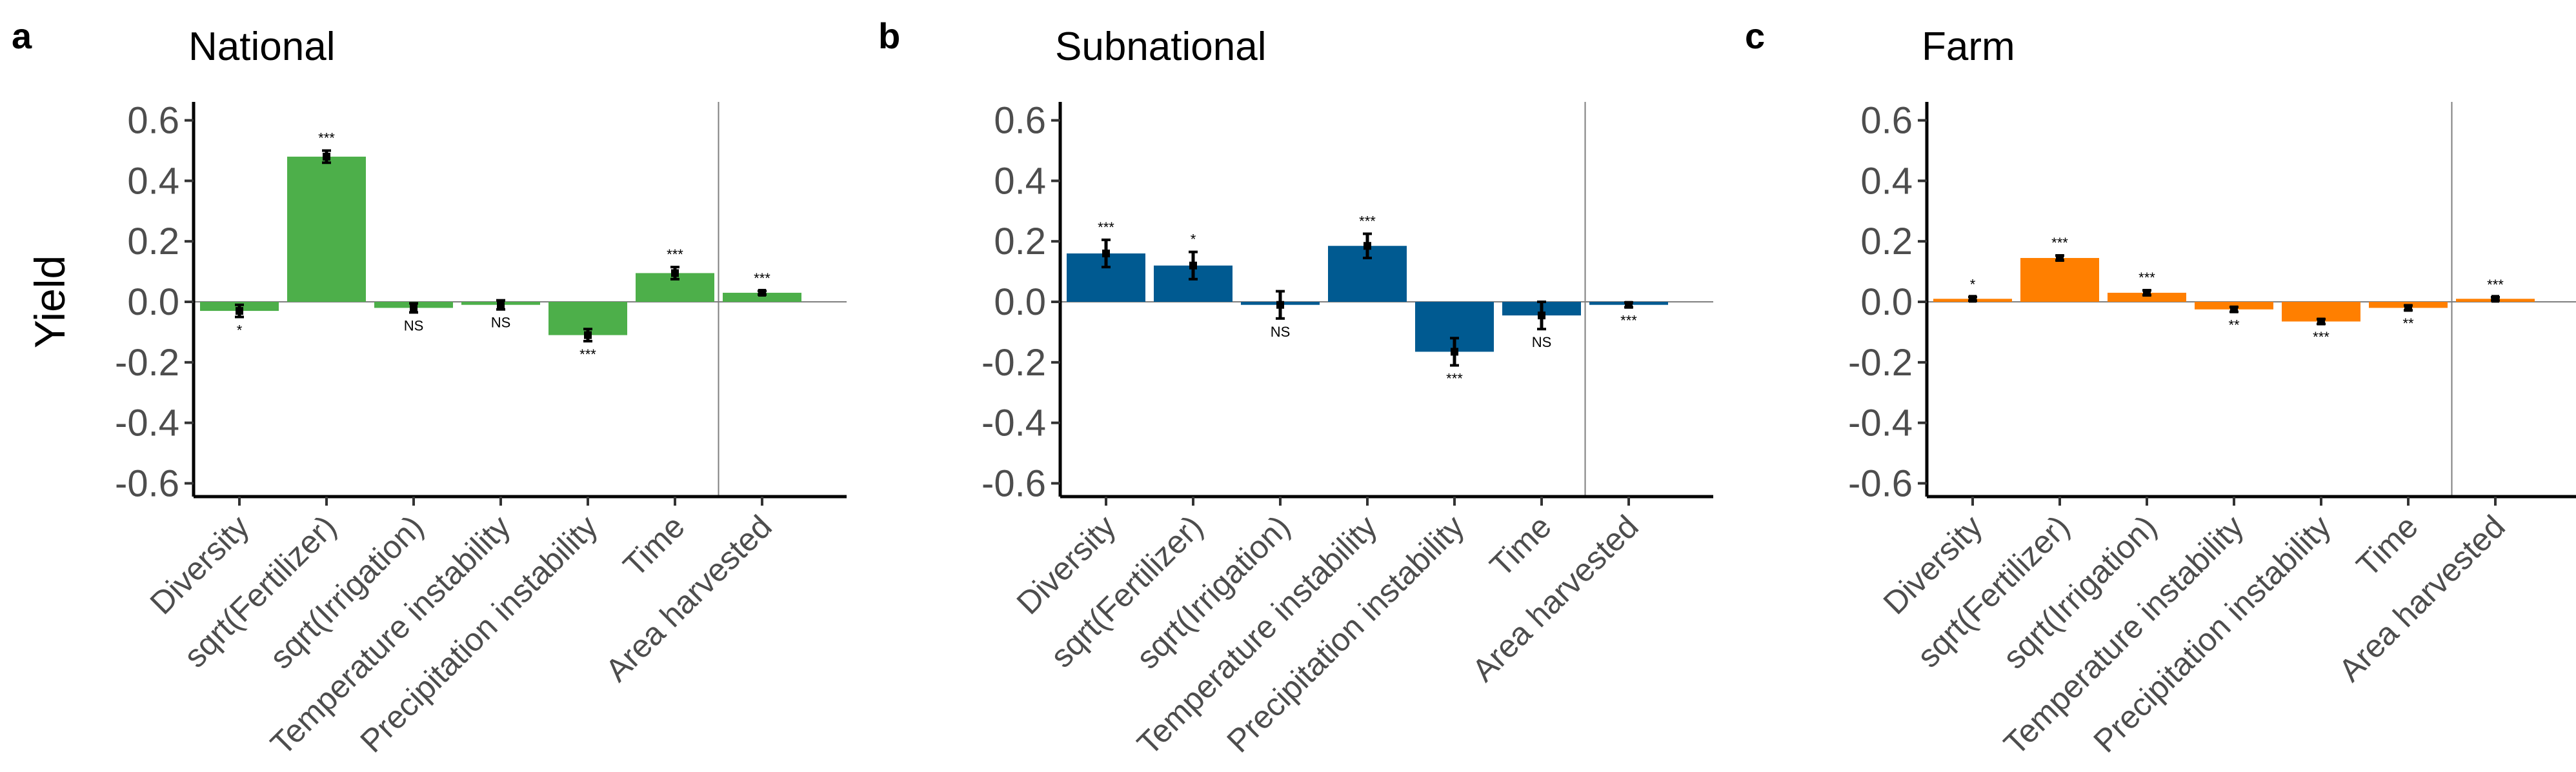  Describe the element at coordinates (50, 301) in the screenshot. I see `y-axis-label: Yield` at that location.